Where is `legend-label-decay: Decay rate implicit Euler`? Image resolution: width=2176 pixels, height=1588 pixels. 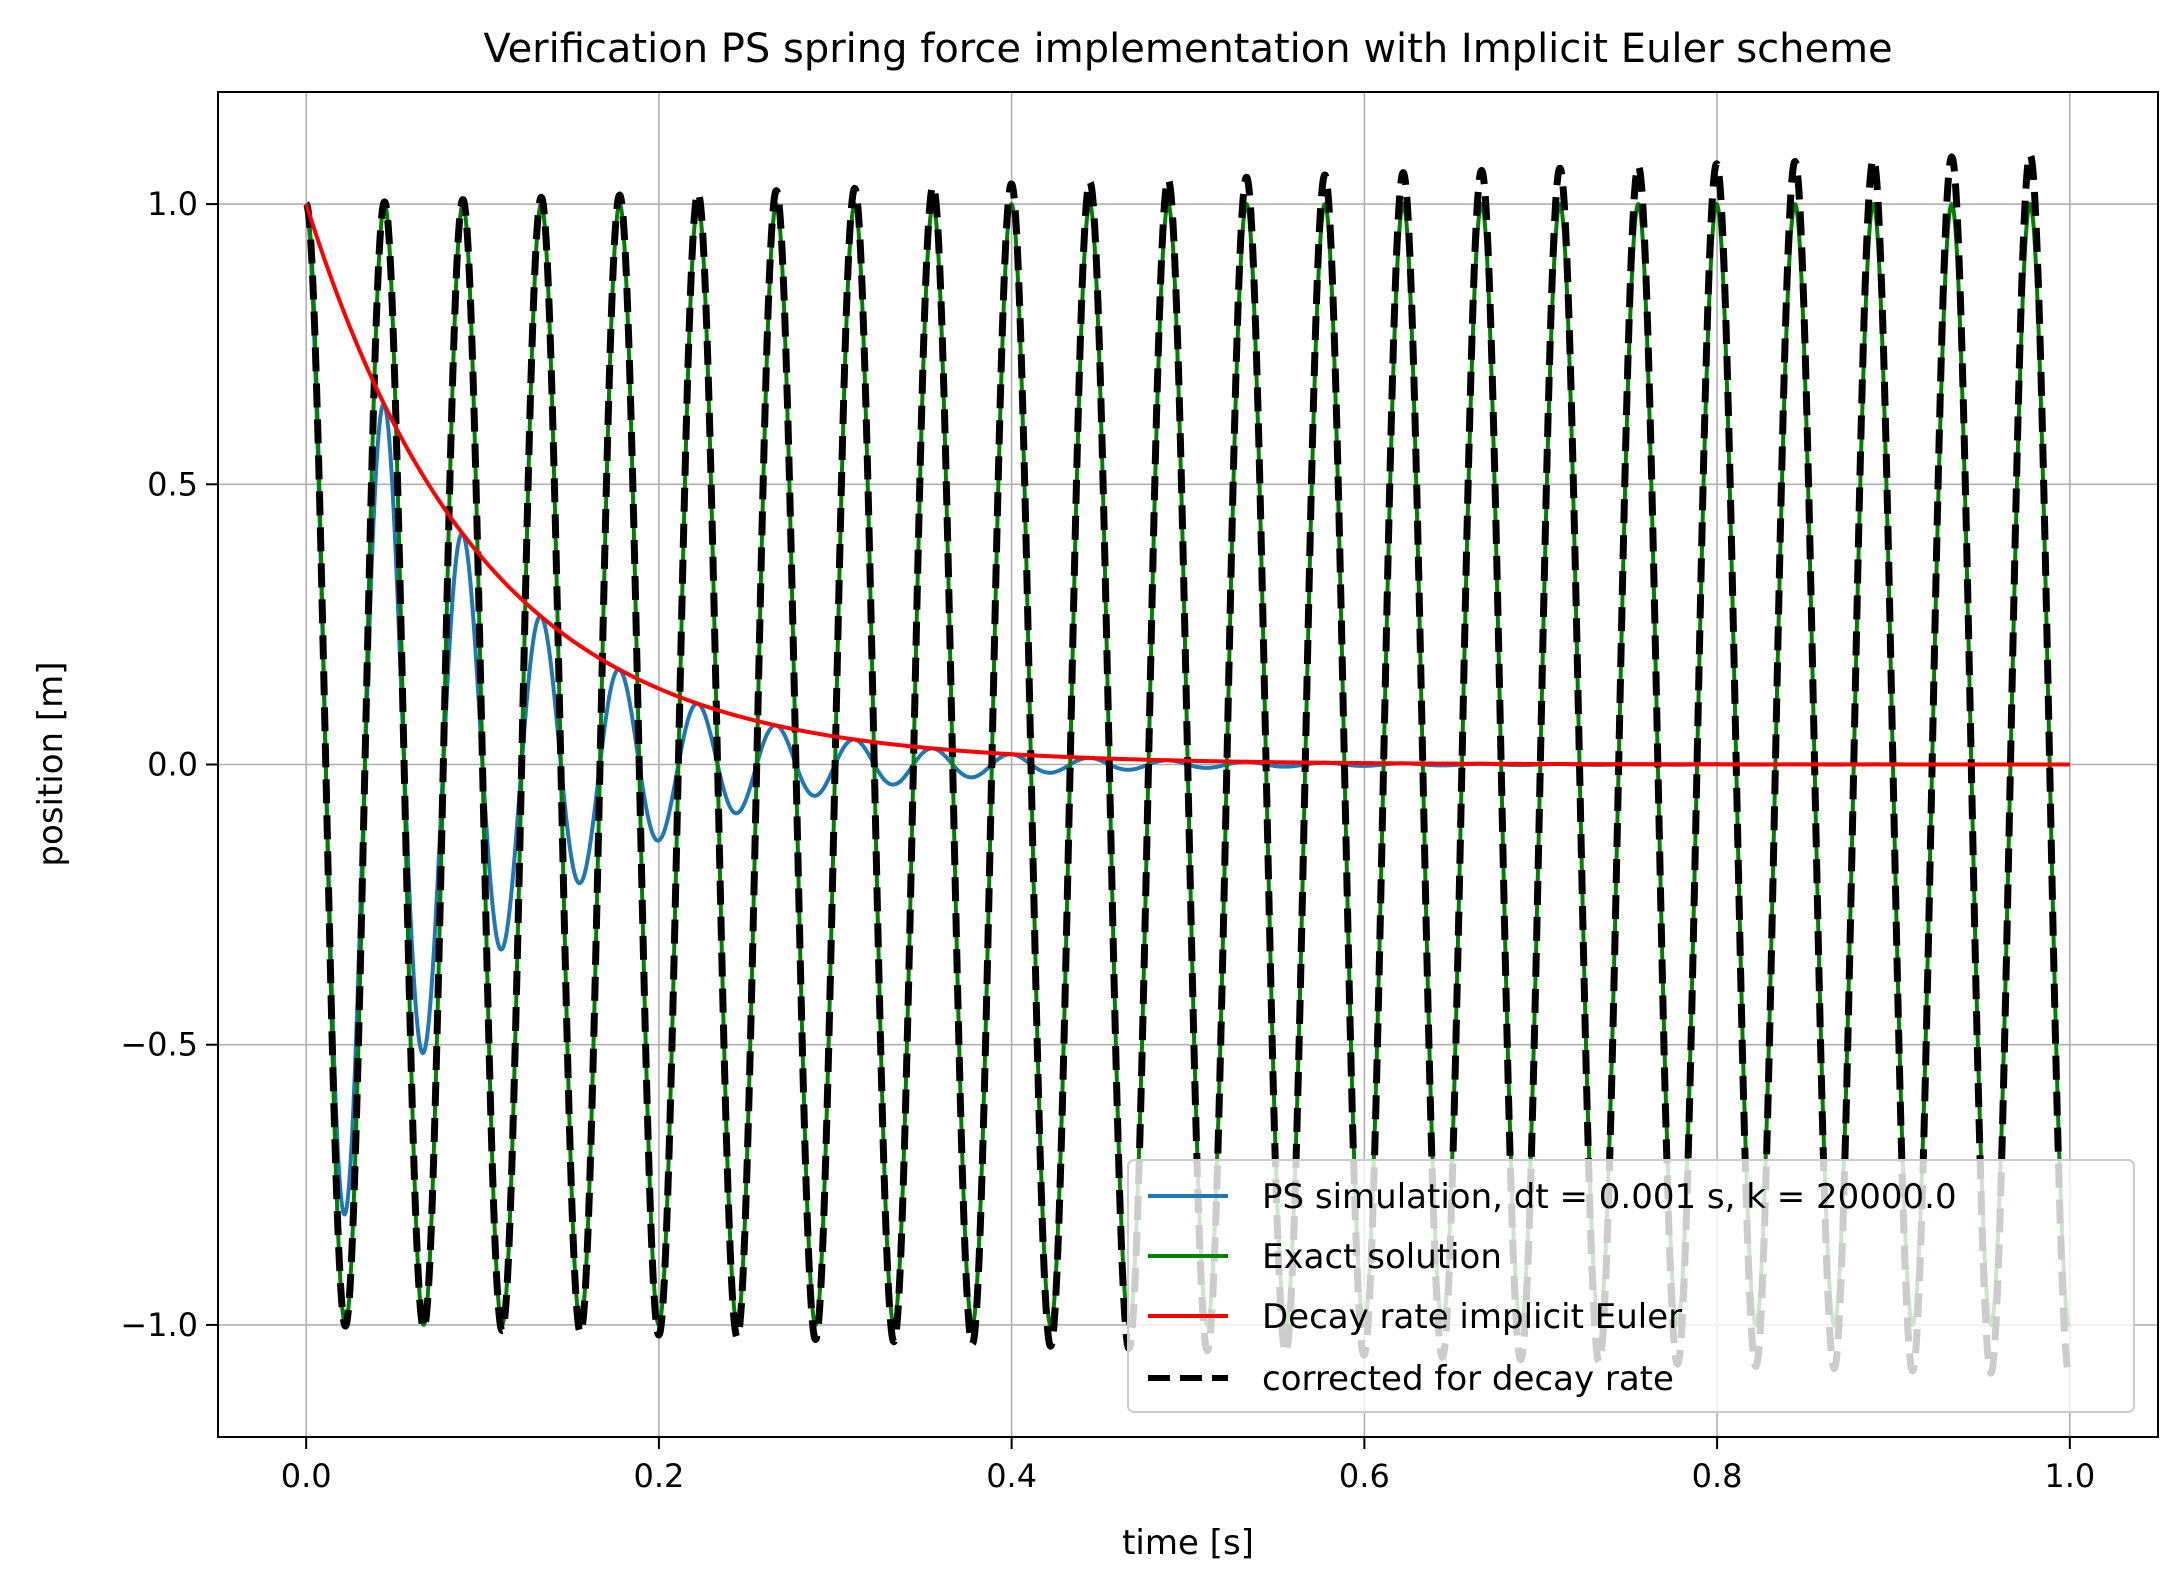
legend-label-decay: Decay rate implicit Euler is located at coordinates (1472, 1317).